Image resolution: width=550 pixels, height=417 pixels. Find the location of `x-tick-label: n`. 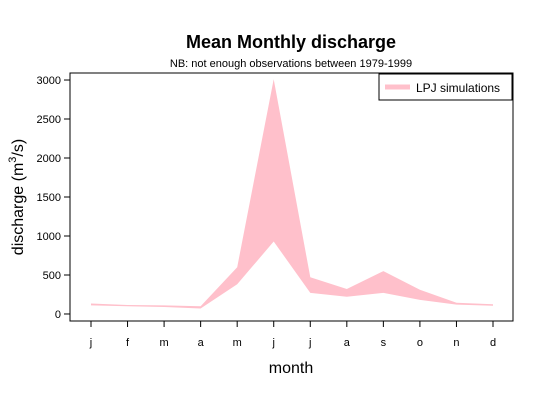

x-tick-label: n is located at coordinates (456, 343).